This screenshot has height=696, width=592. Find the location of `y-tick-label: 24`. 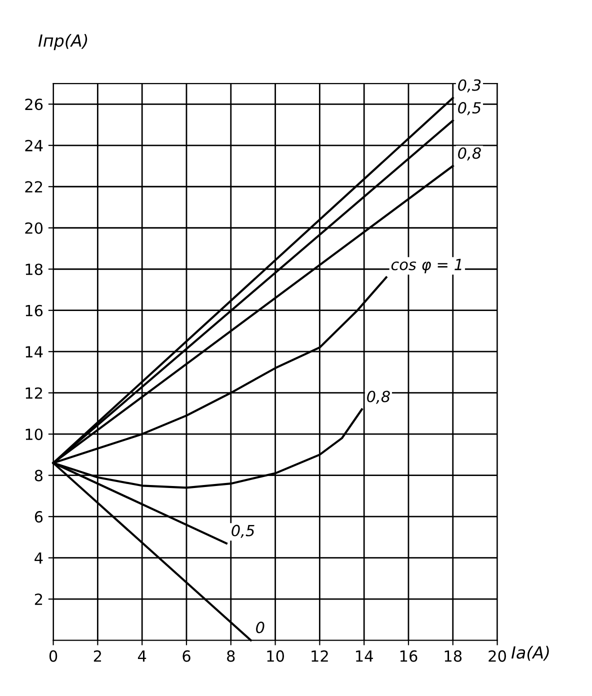

y-tick-label: 24 is located at coordinates (34, 146).